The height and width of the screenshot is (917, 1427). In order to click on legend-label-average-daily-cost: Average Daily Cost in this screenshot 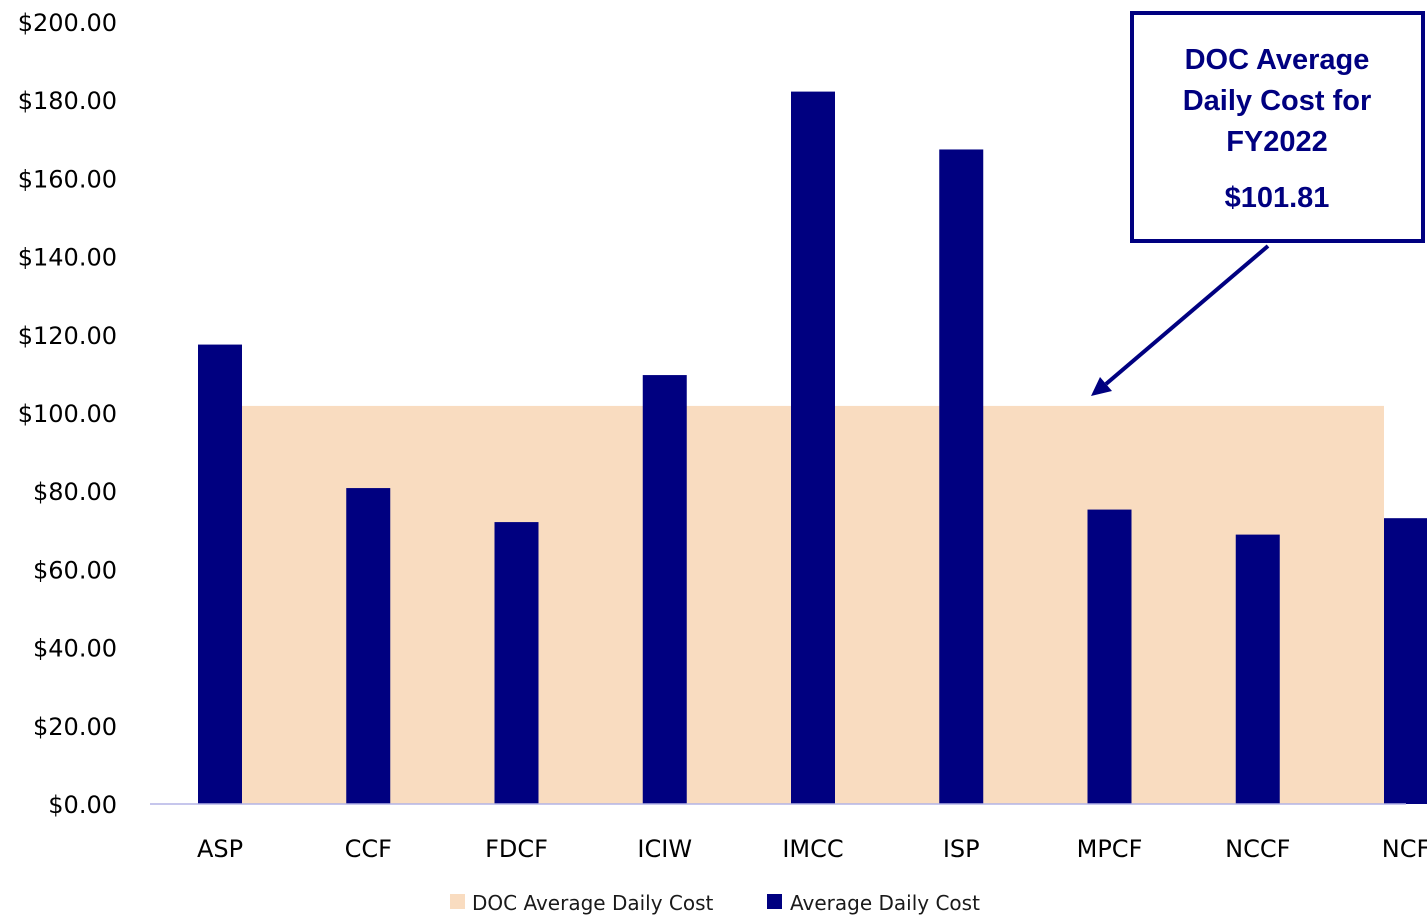, I will do `click(885, 903)`.